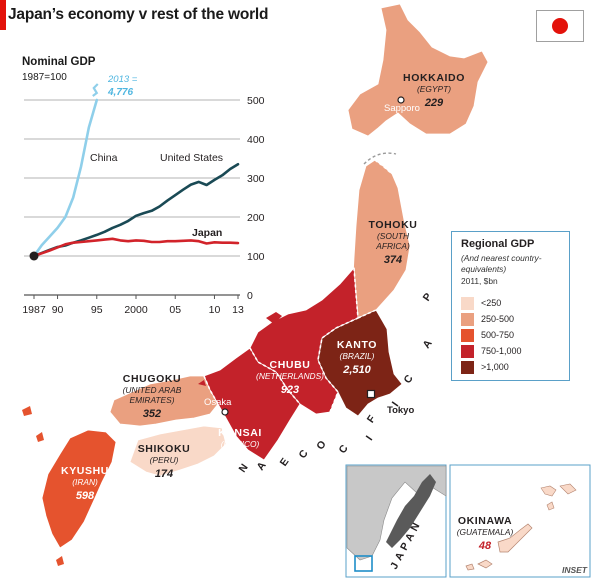 This screenshot has height=586, width=595. Describe the element at coordinates (240, 349) in the screenshot. I see `chubu-islands` at that location.